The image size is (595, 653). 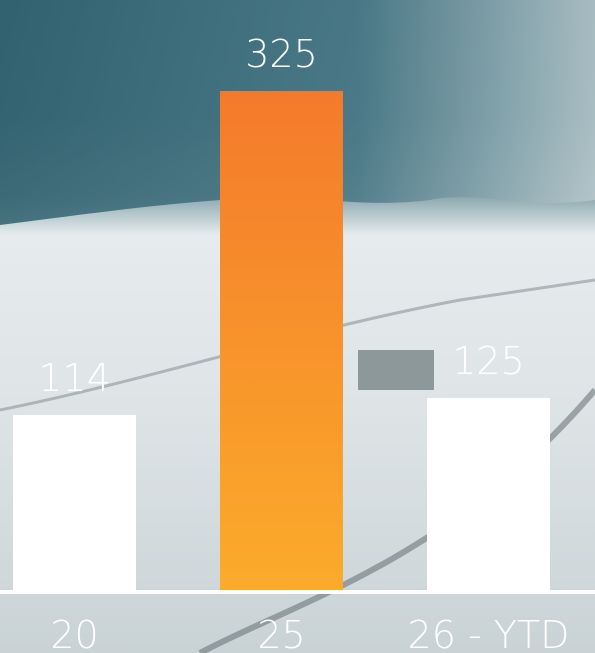 I want to click on x-tick-label: 26 - YTD, so click(x=489, y=633).